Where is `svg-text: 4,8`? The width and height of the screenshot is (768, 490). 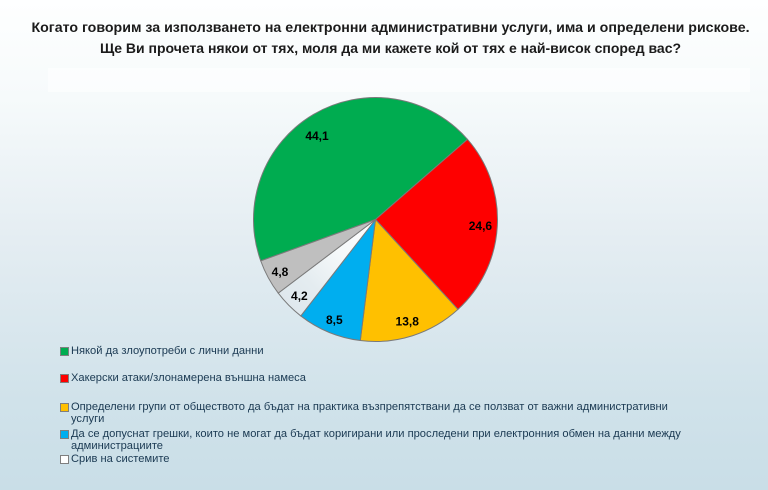
svg-text: 4,8 is located at coordinates (280, 272).